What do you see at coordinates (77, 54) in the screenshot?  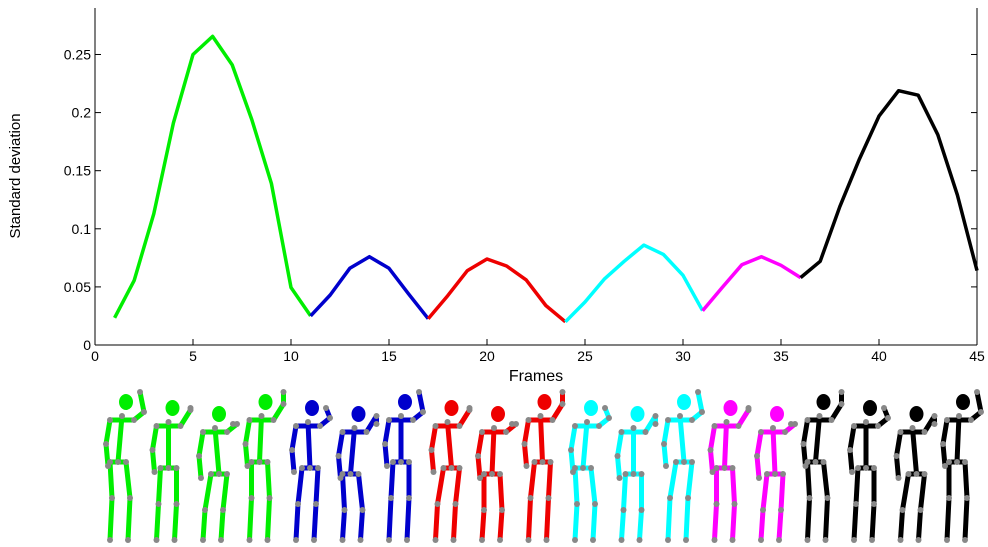 I see `y-tick-label: 0.25` at bounding box center [77, 54].